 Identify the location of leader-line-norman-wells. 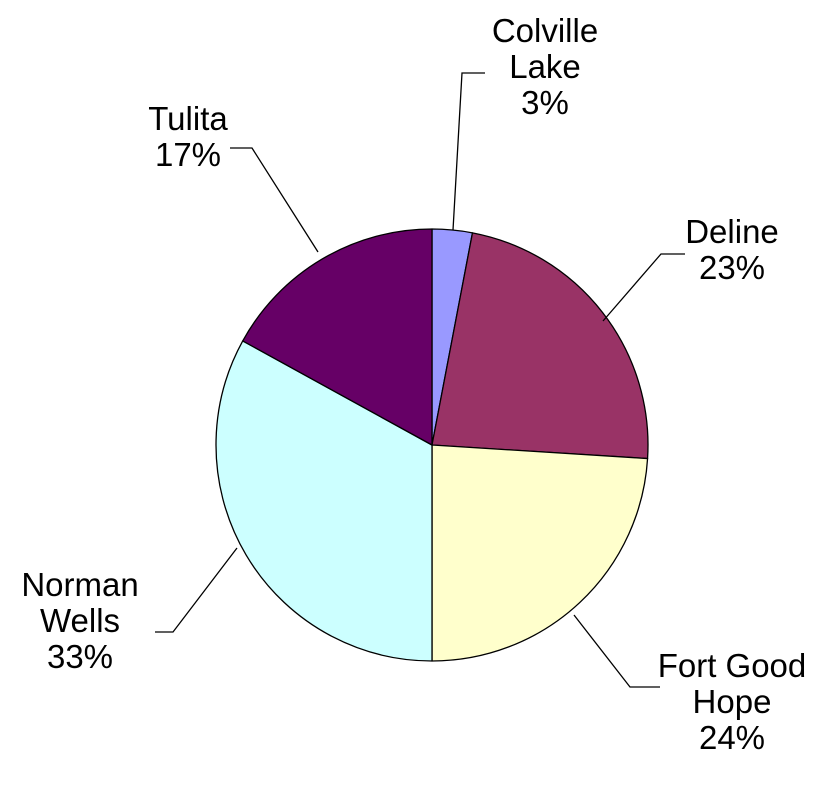
(196, 590).